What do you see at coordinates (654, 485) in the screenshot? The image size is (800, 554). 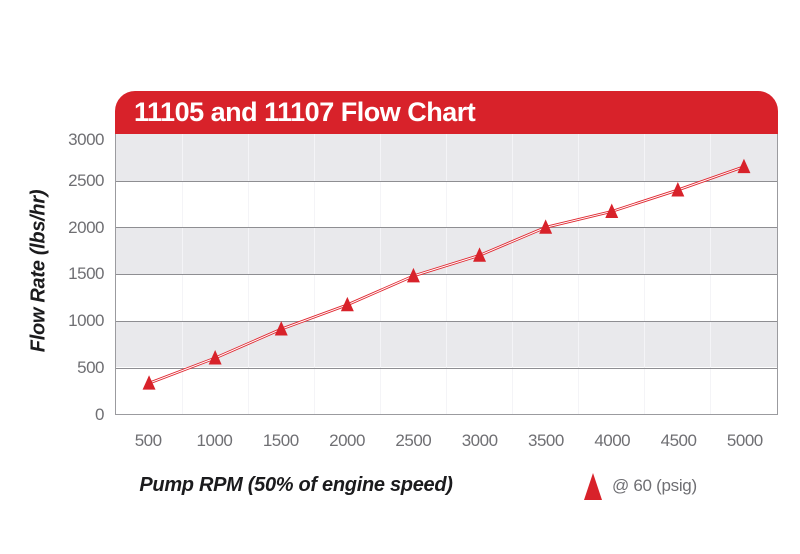 I see `legend-label: @ 60 (psig)` at bounding box center [654, 485].